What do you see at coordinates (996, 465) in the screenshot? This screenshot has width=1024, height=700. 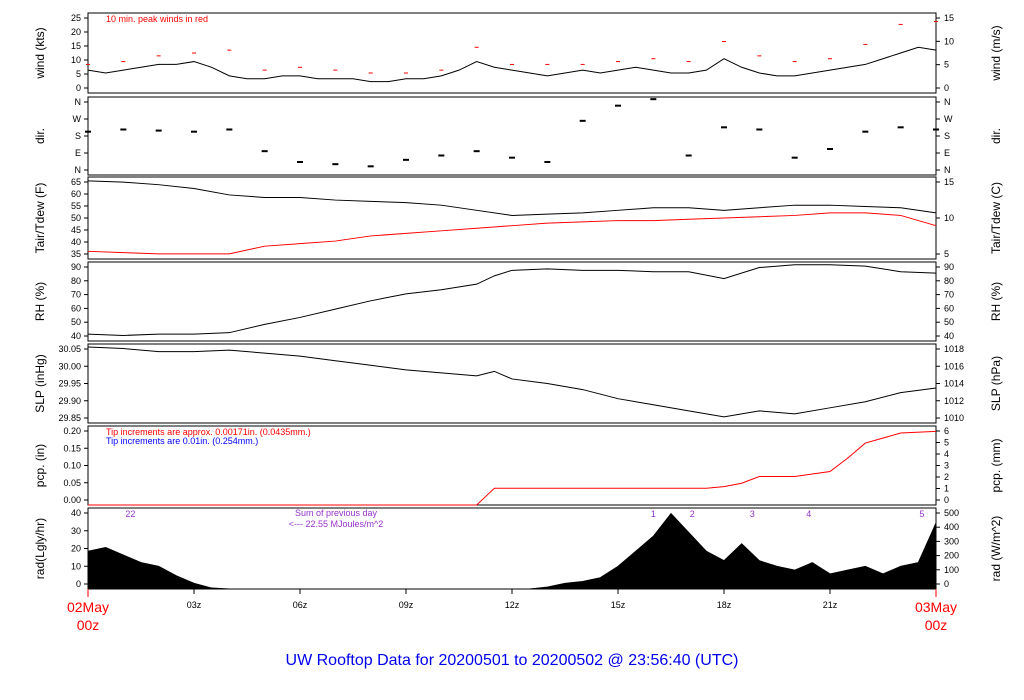 I see `right-axis-label: pcp. (mm)` at bounding box center [996, 465].